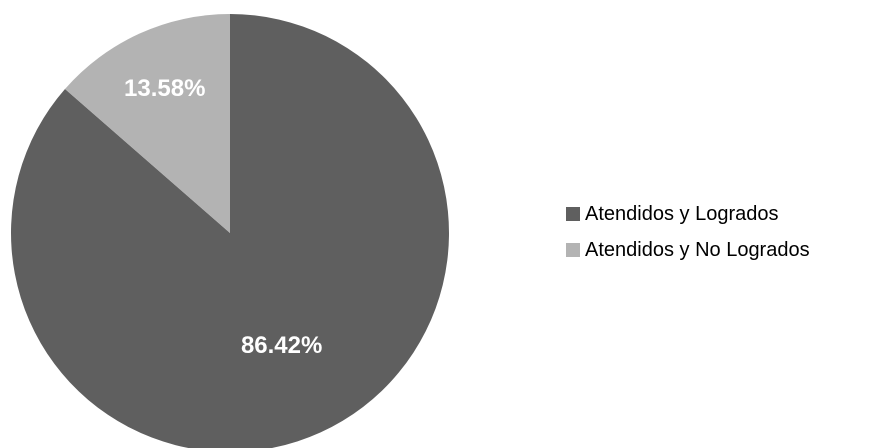 The image size is (888, 448). What do you see at coordinates (697, 249) in the screenshot?
I see `legend-label: Atendidos y No Logrados` at bounding box center [697, 249].